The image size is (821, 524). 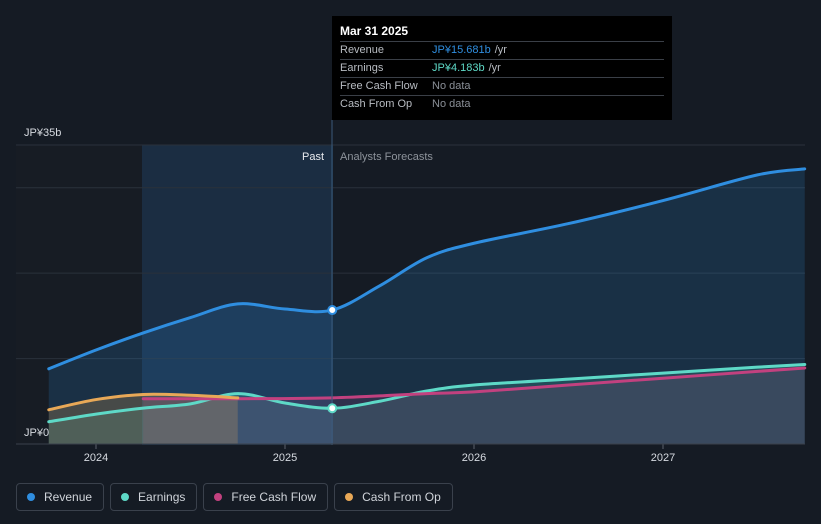 What do you see at coordinates (162, 497) in the screenshot?
I see `legend-label: Earnings` at bounding box center [162, 497].